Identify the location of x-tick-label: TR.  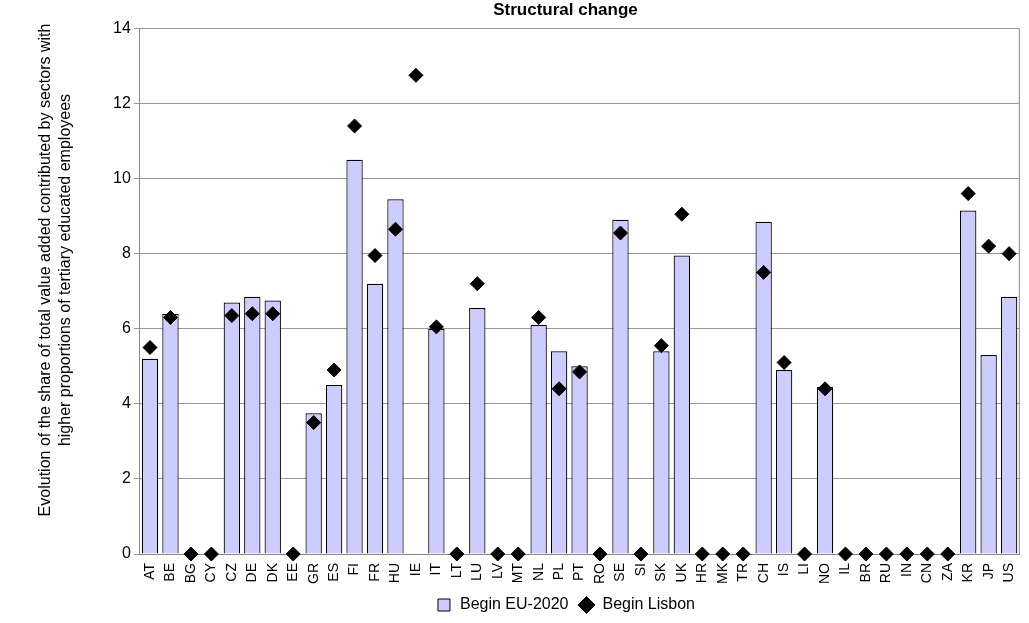
(742, 572).